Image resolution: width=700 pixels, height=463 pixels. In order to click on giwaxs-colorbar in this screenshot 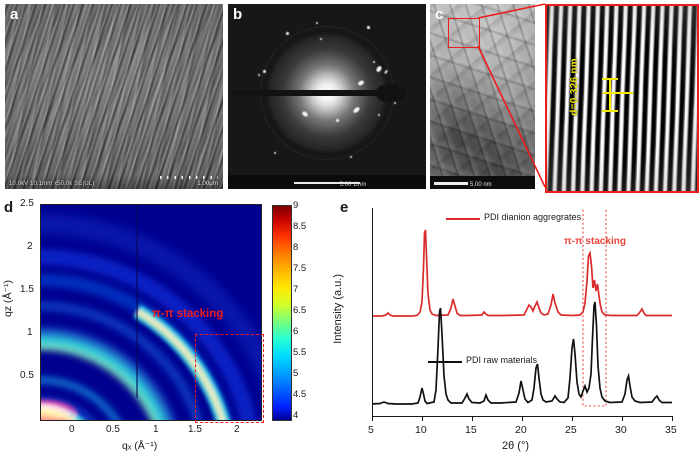, I will do `click(282, 313)`.